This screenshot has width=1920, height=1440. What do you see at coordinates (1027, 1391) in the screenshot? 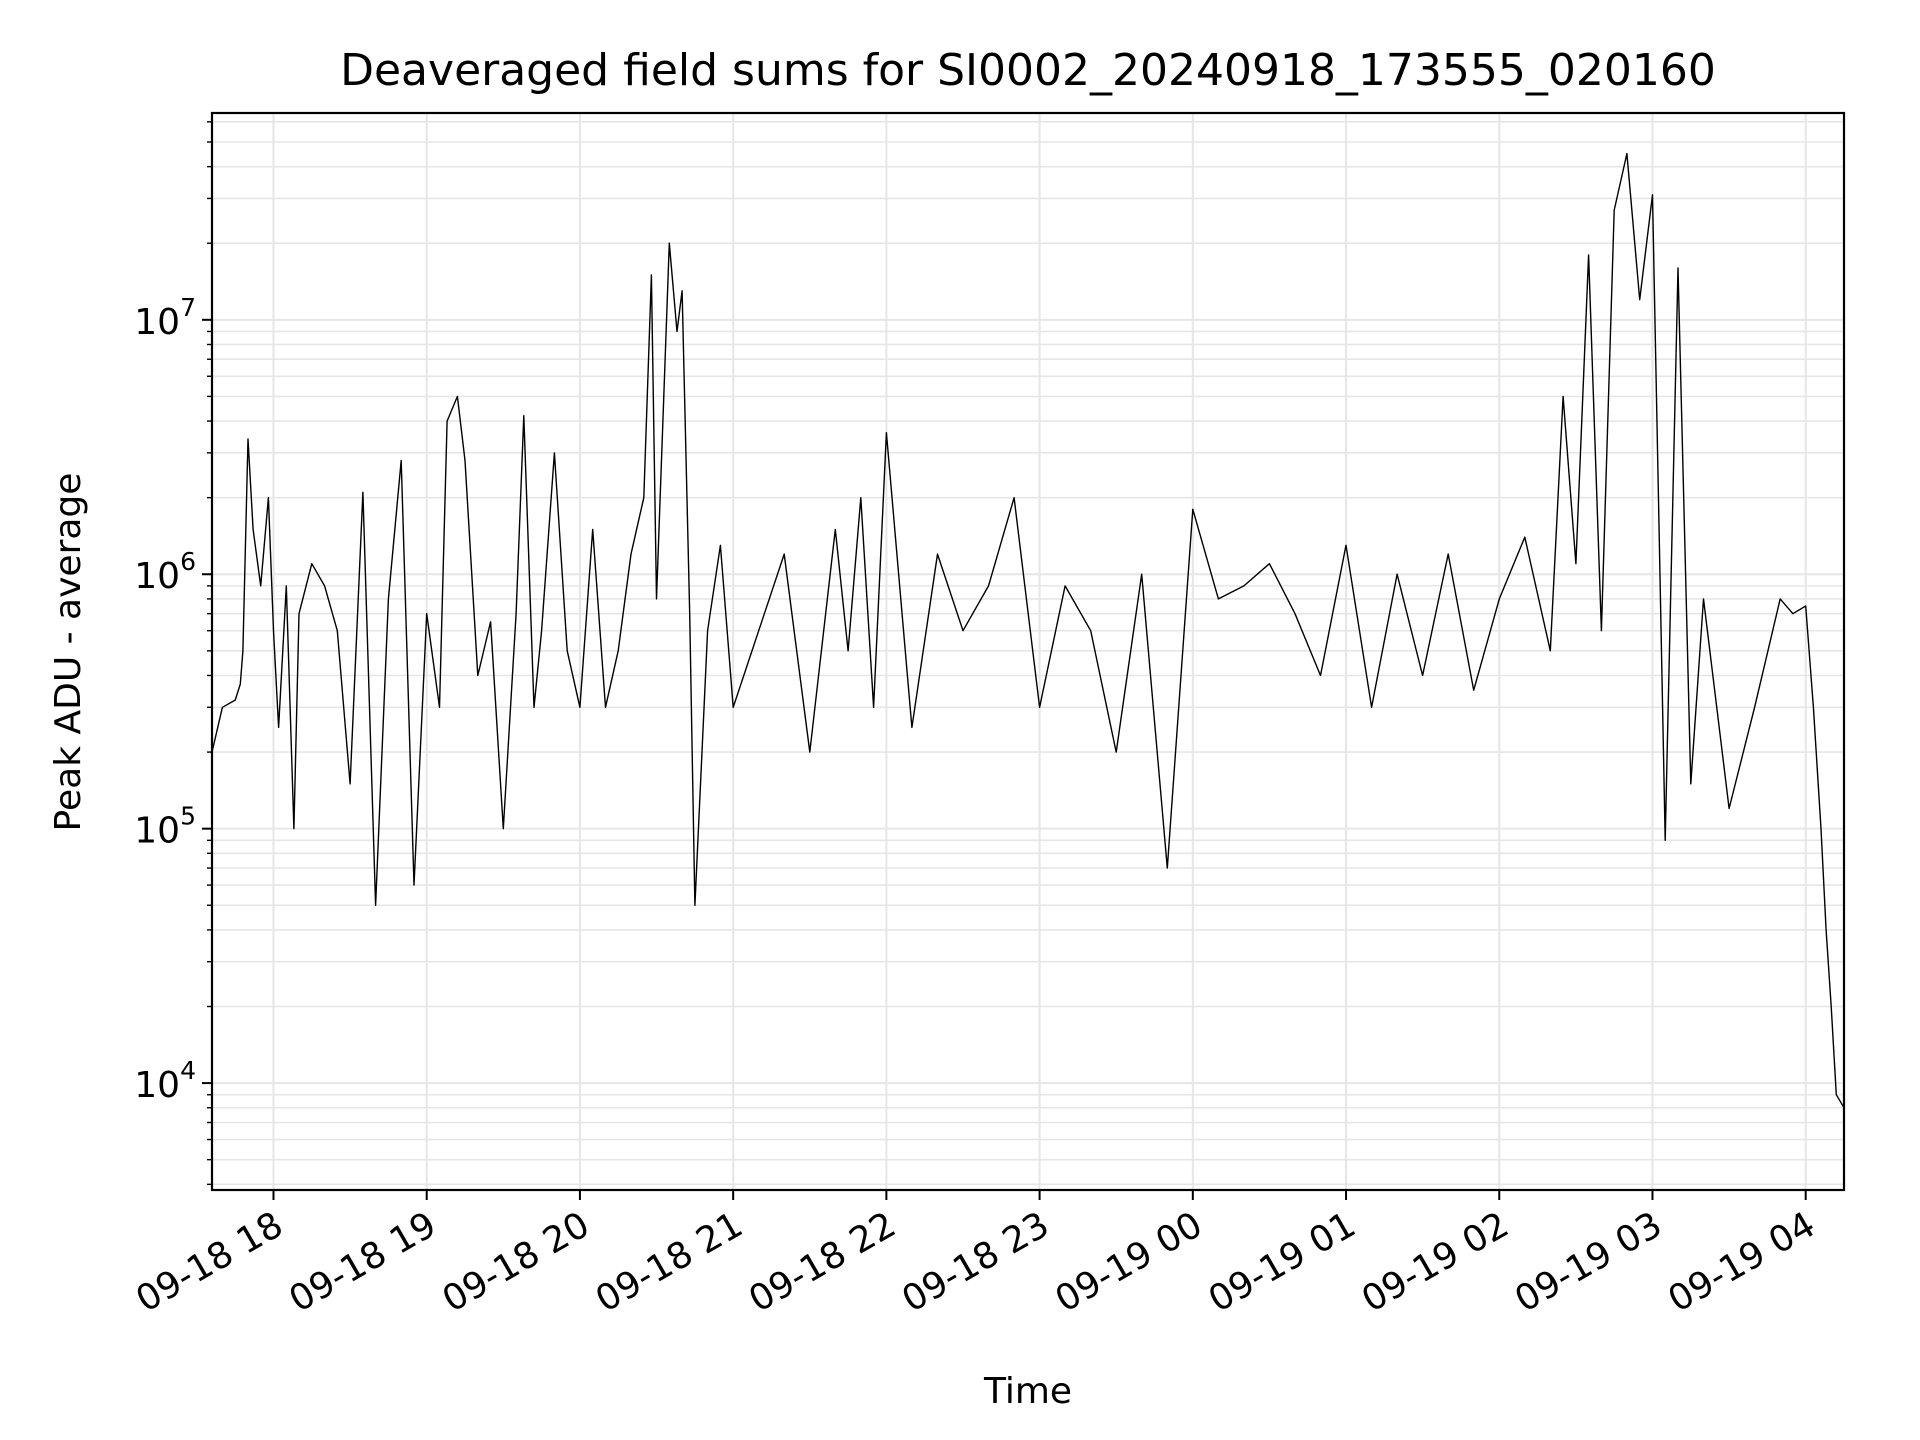
I see `x-axis-label: Time` at bounding box center [1027, 1391].